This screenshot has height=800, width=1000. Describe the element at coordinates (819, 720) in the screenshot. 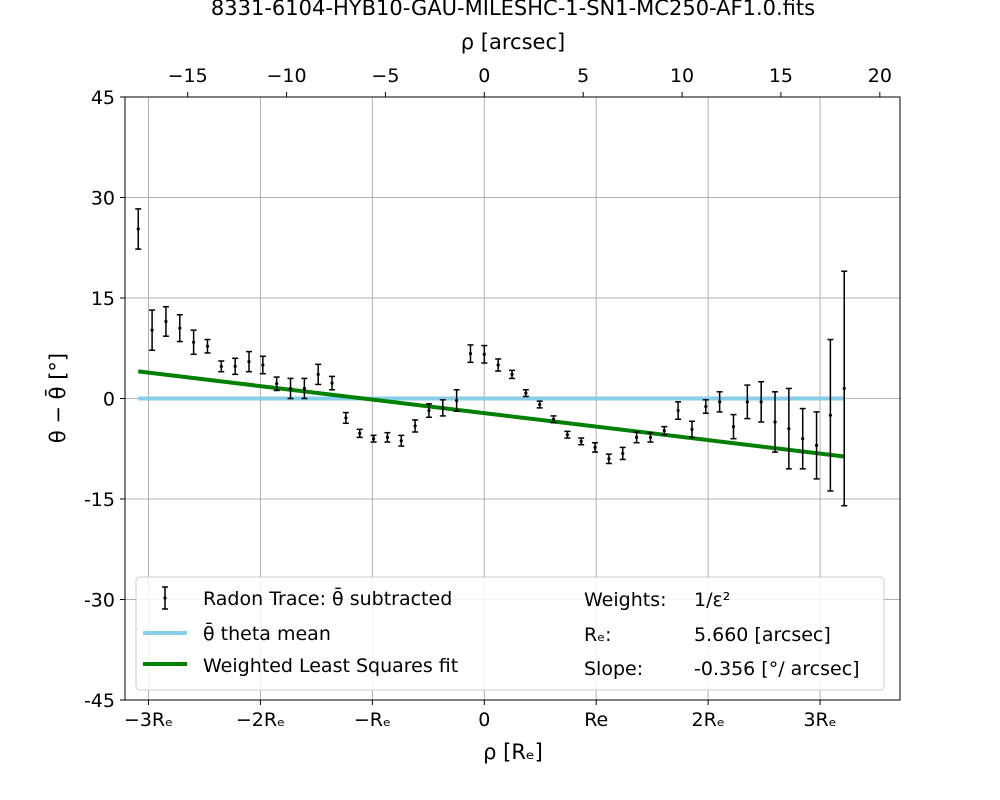

I see `x-tick-label: 3Rₑ` at that location.